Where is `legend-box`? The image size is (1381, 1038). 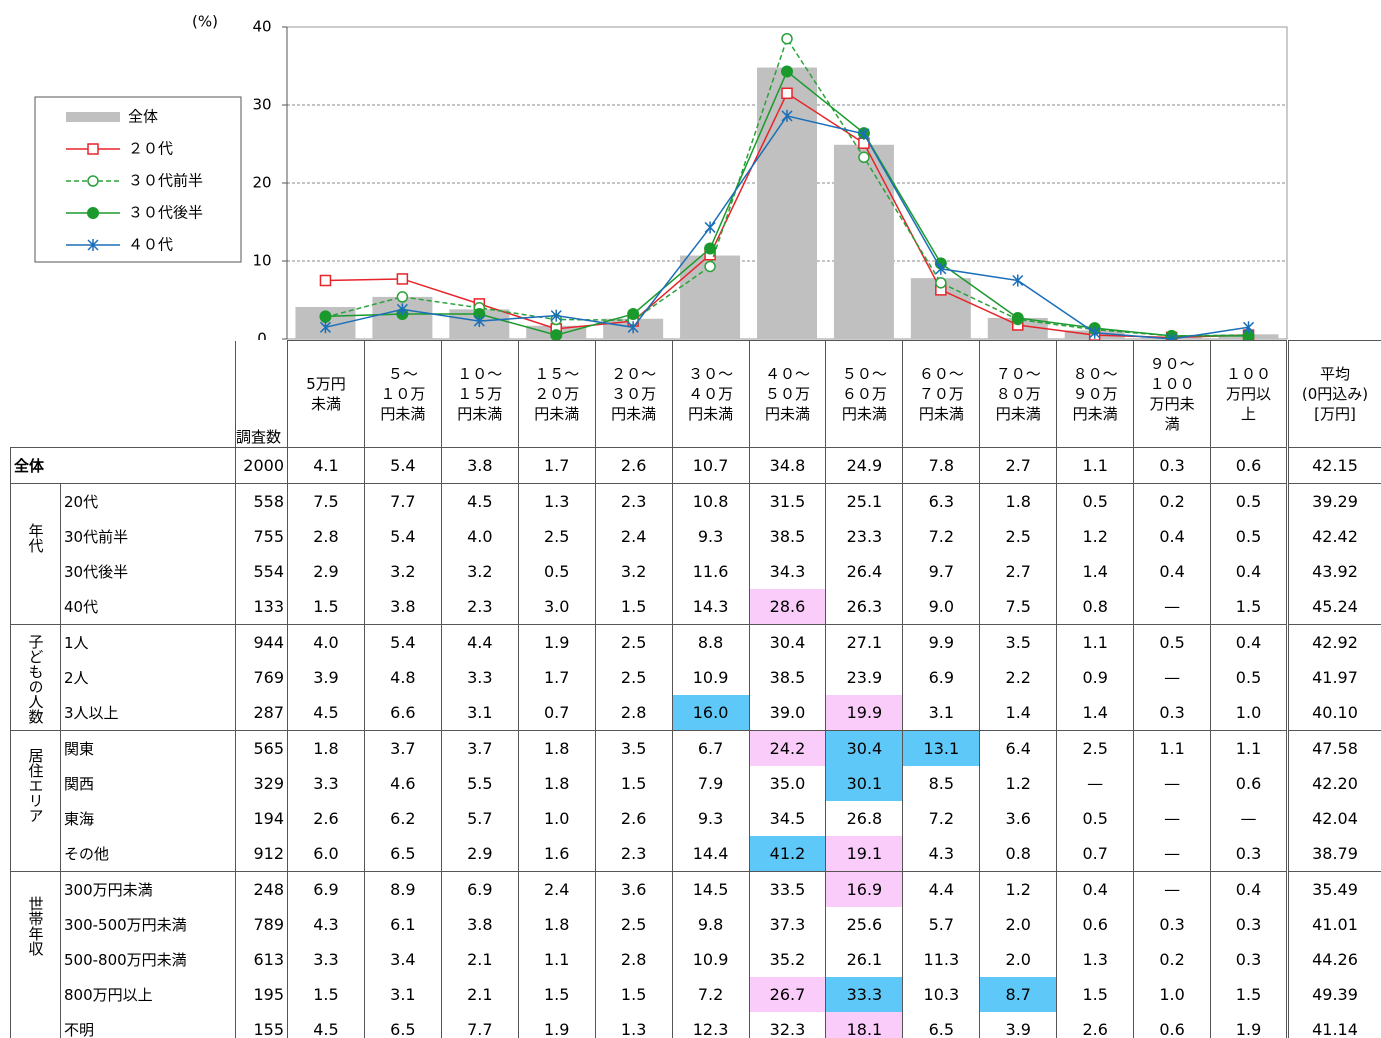 legend-box is located at coordinates (138, 179).